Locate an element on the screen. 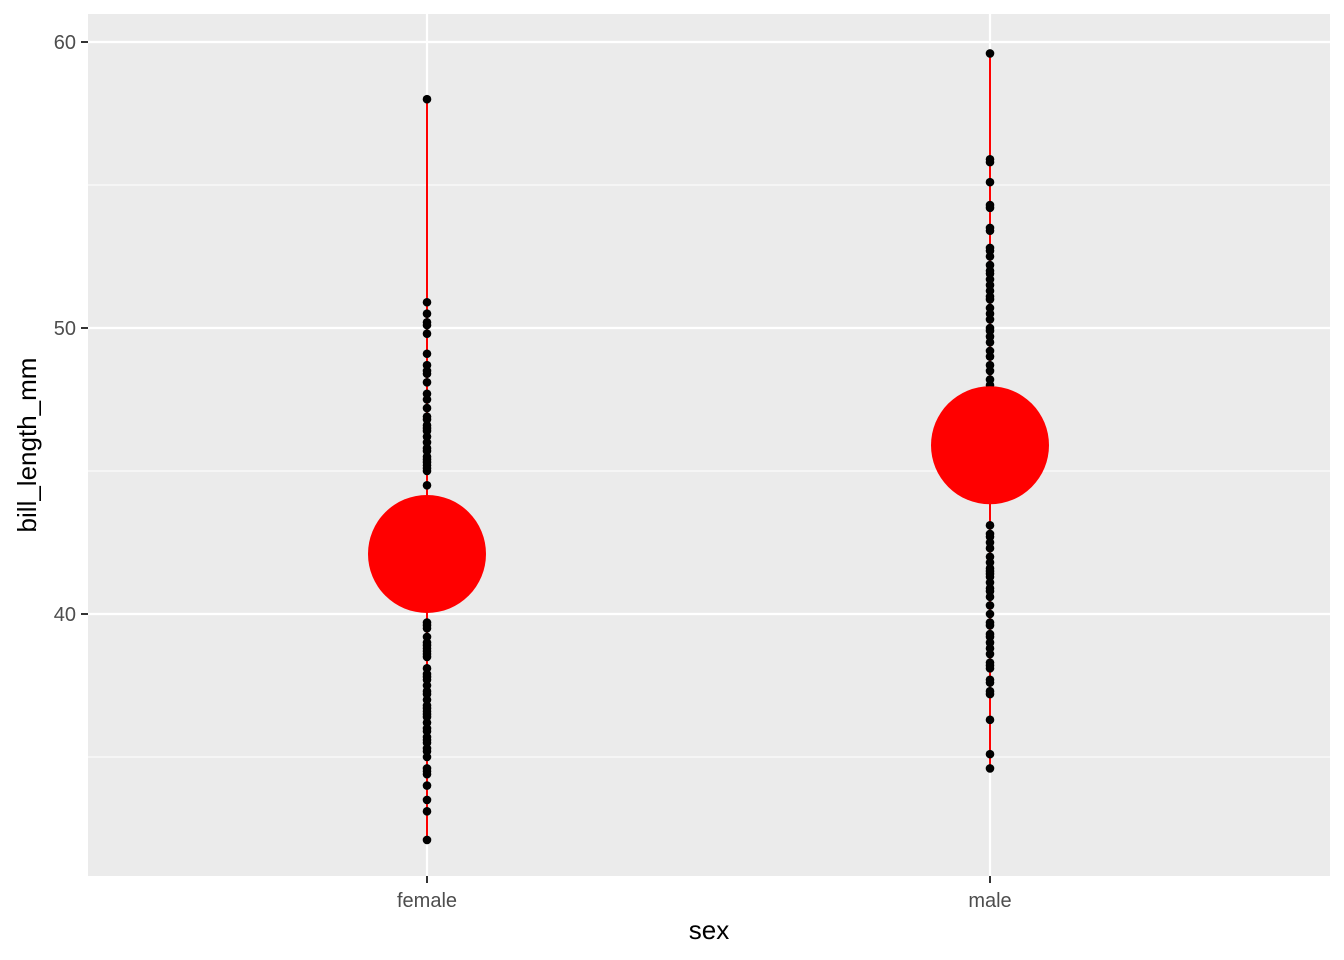  y-axis: 40 50 60 is located at coordinates (71, 329).